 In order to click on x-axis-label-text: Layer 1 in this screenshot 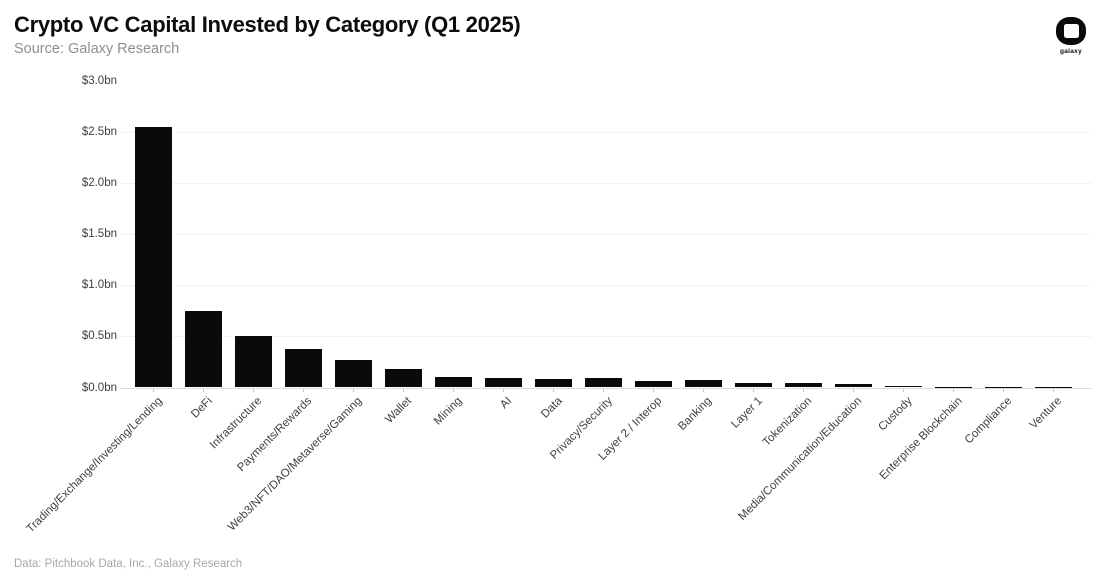, I will do `click(746, 412)`.